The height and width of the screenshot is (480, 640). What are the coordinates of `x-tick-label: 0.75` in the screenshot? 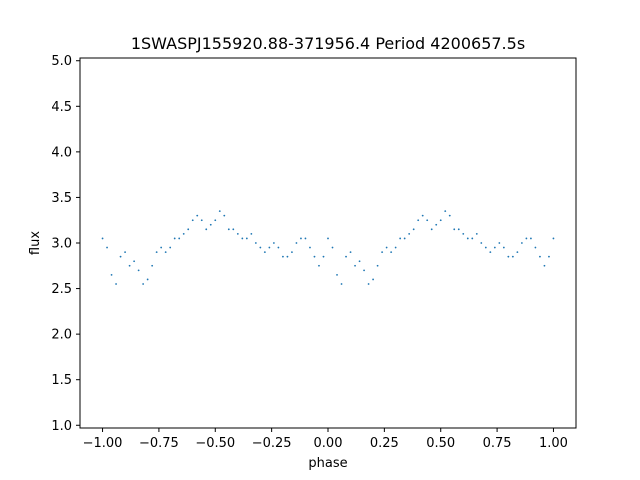 It's located at (497, 443).